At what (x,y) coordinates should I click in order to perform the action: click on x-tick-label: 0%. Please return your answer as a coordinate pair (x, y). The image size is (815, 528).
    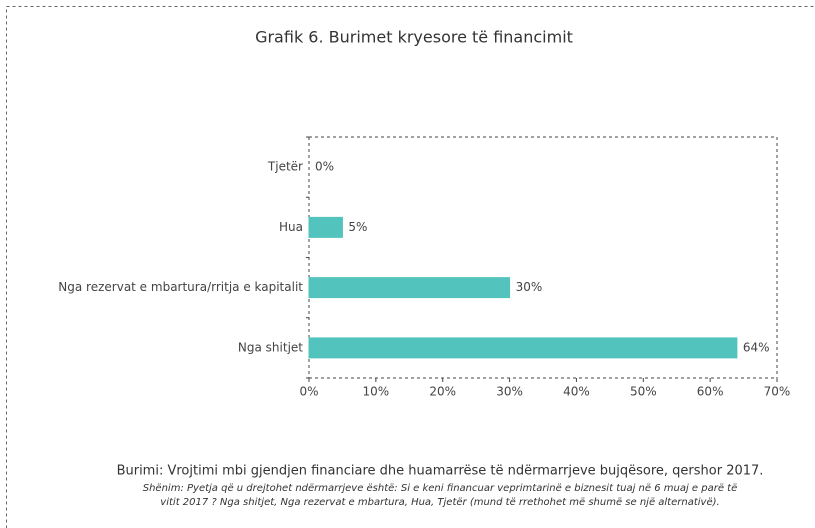
    Looking at the image, I should click on (308, 392).